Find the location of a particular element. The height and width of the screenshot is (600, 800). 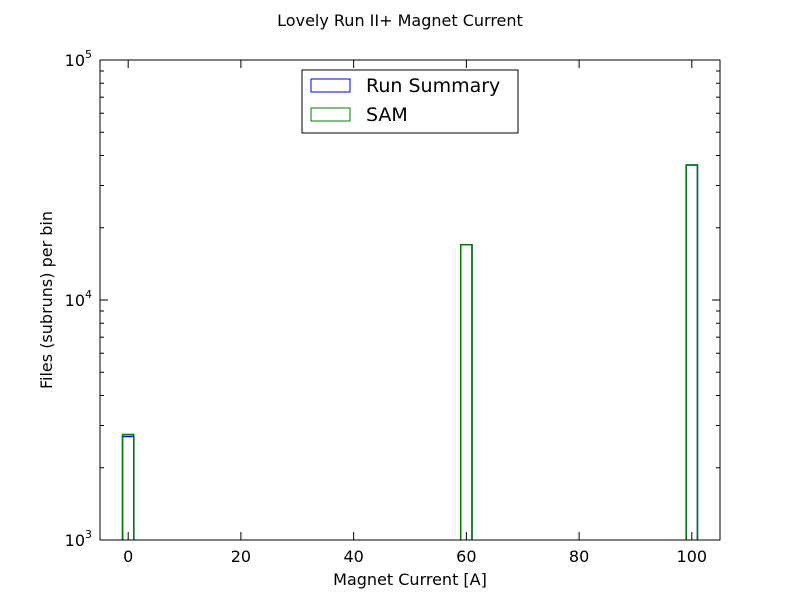

x-tick-label: 80 is located at coordinates (579, 556).